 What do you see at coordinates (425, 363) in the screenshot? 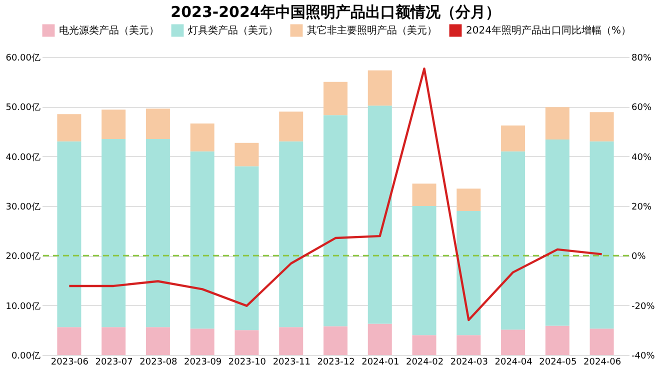
I see `x-tick-label: 2024-02` at bounding box center [425, 363].